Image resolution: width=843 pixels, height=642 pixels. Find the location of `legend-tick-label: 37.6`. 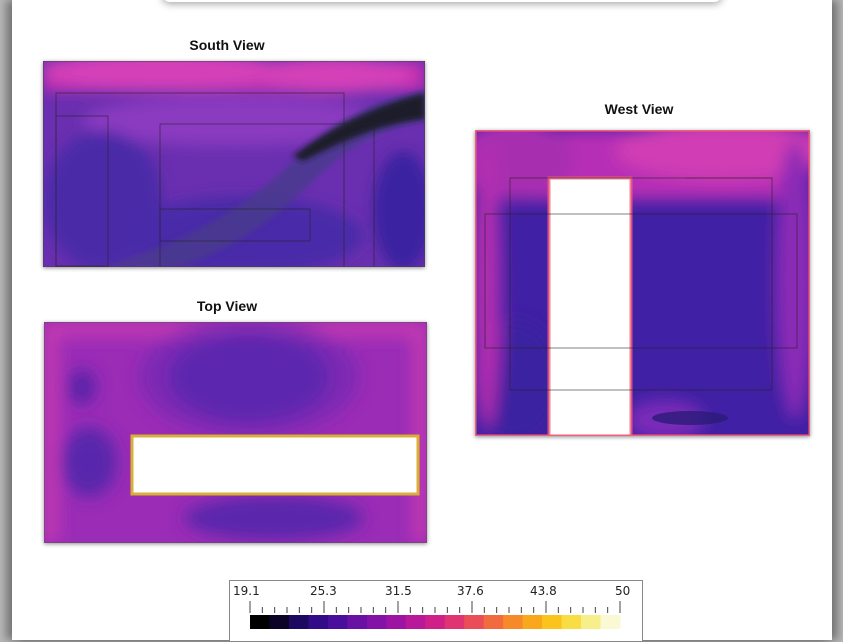

legend-tick-label: 37.6 is located at coordinates (470, 591).